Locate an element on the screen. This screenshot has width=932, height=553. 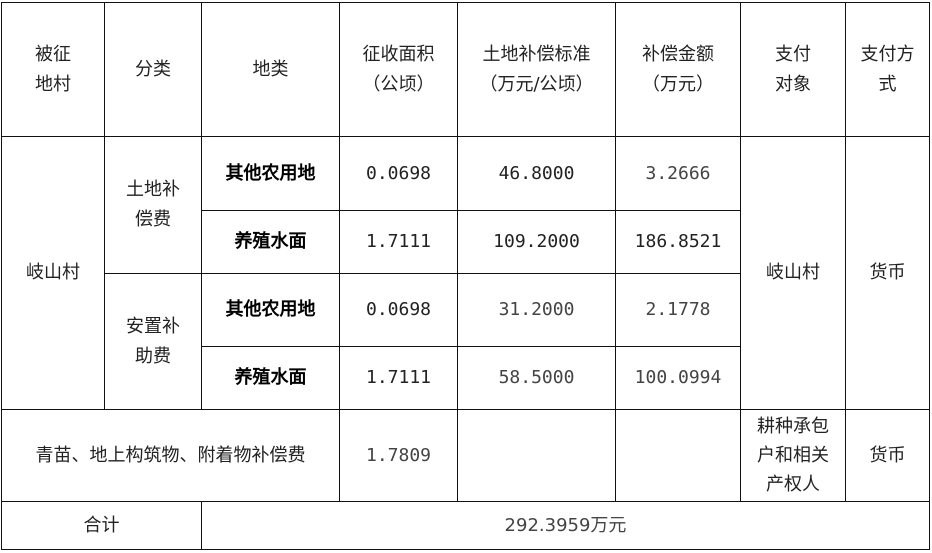
header-text: 对象 is located at coordinates (793, 84).